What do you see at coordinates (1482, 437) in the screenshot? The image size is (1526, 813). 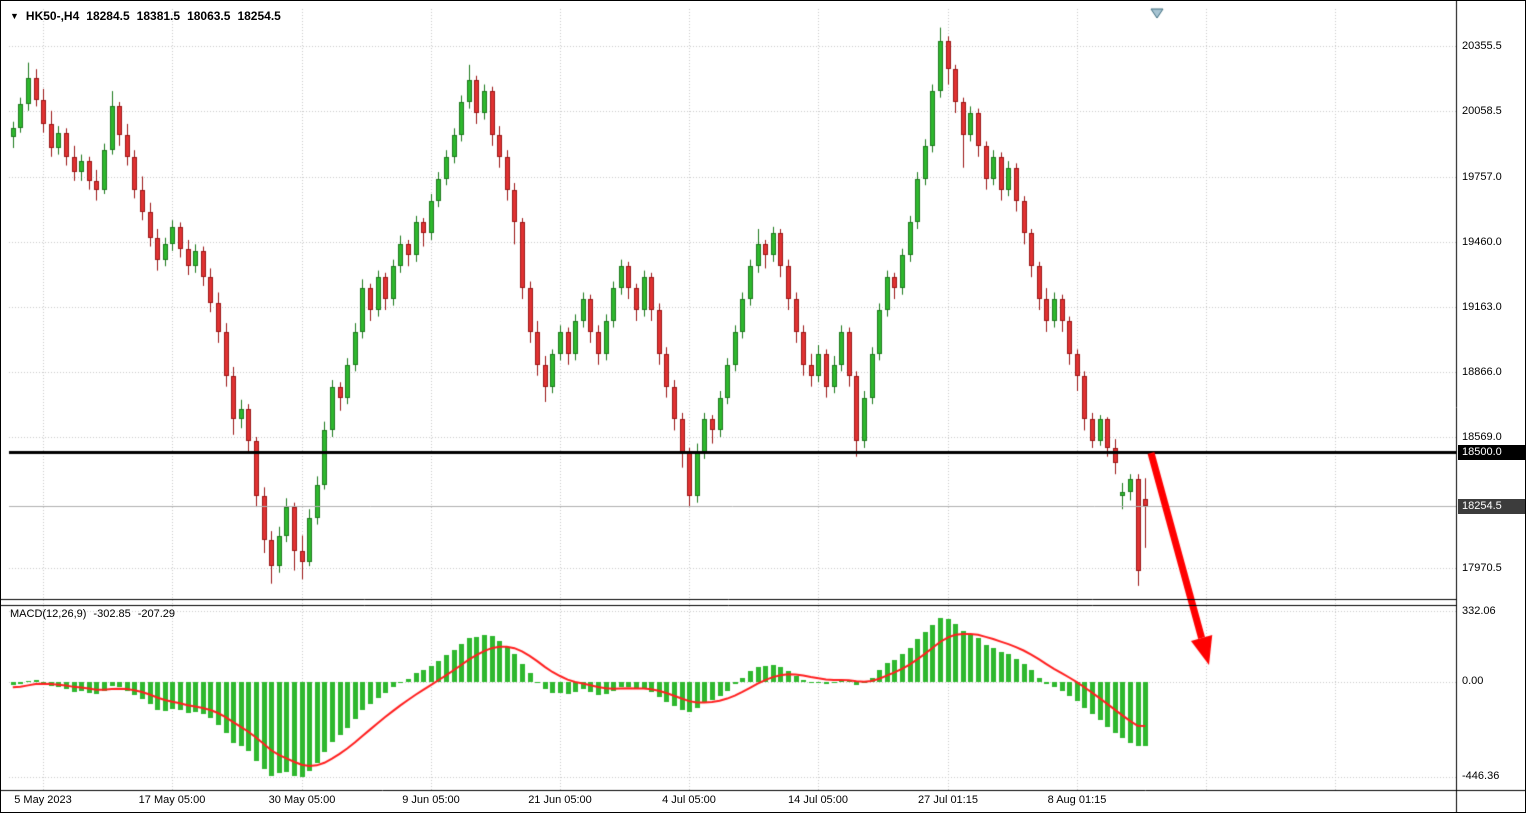 I see `price-axis-label: 18569.0` at bounding box center [1482, 437].